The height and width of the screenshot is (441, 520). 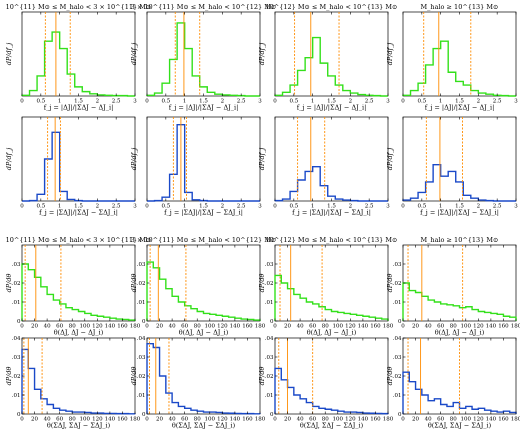 What do you see at coordinates (397, 339) in the screenshot?
I see `y-tick-label: .04` at bounding box center [397, 339].